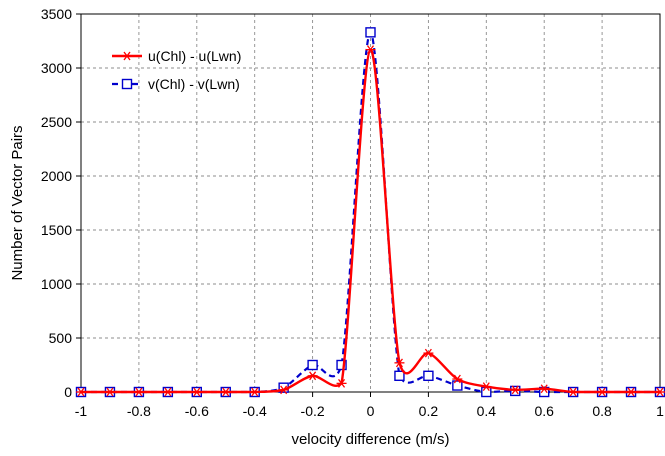 The height and width of the screenshot is (456, 665). Describe the element at coordinates (61, 338) in the screenshot. I see `y-tick-label: 500` at that location.